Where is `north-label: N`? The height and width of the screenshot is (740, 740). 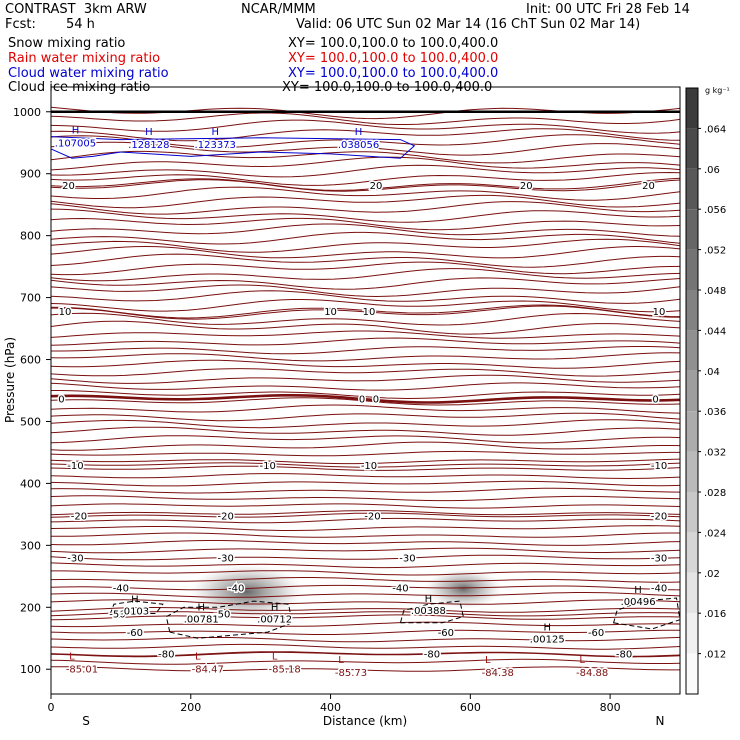
north-label: N is located at coordinates (660, 721).